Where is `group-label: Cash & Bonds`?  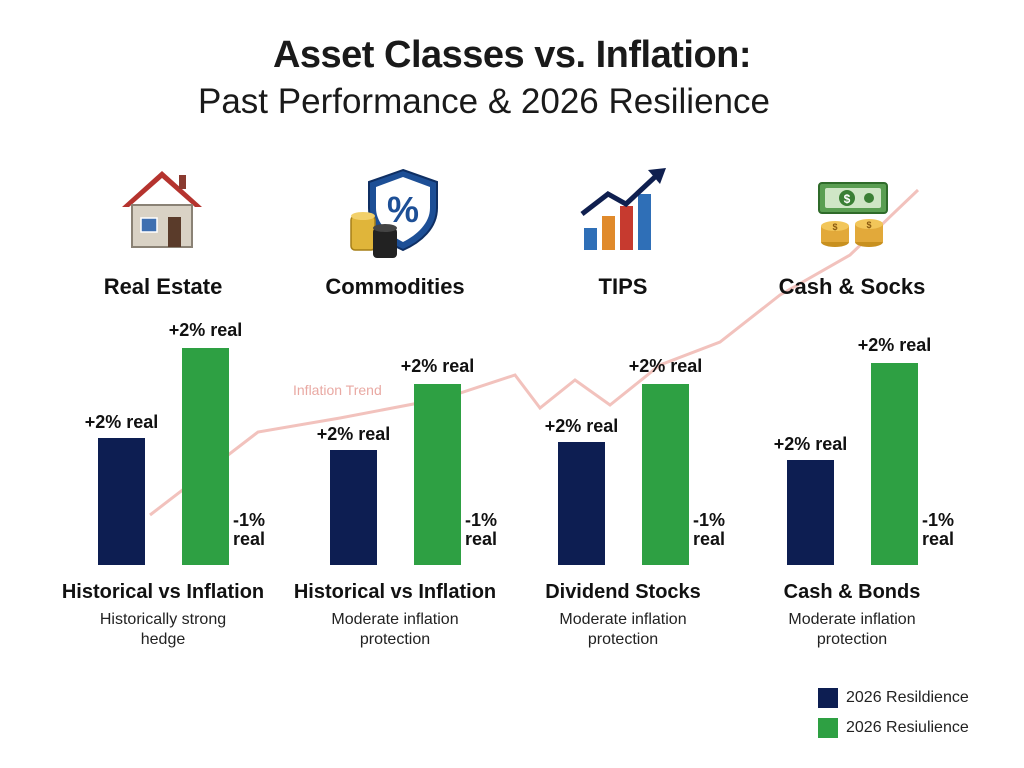 group-label: Cash & Bonds is located at coordinates (852, 592).